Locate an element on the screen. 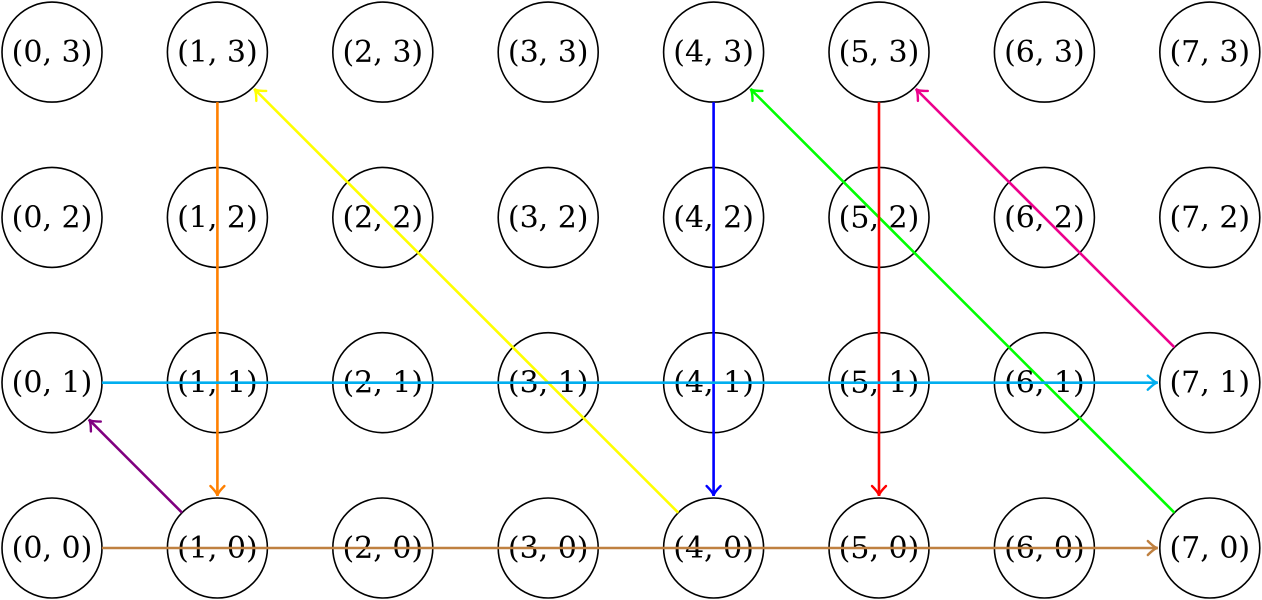  edge-blue-arrow is located at coordinates (713, 299).